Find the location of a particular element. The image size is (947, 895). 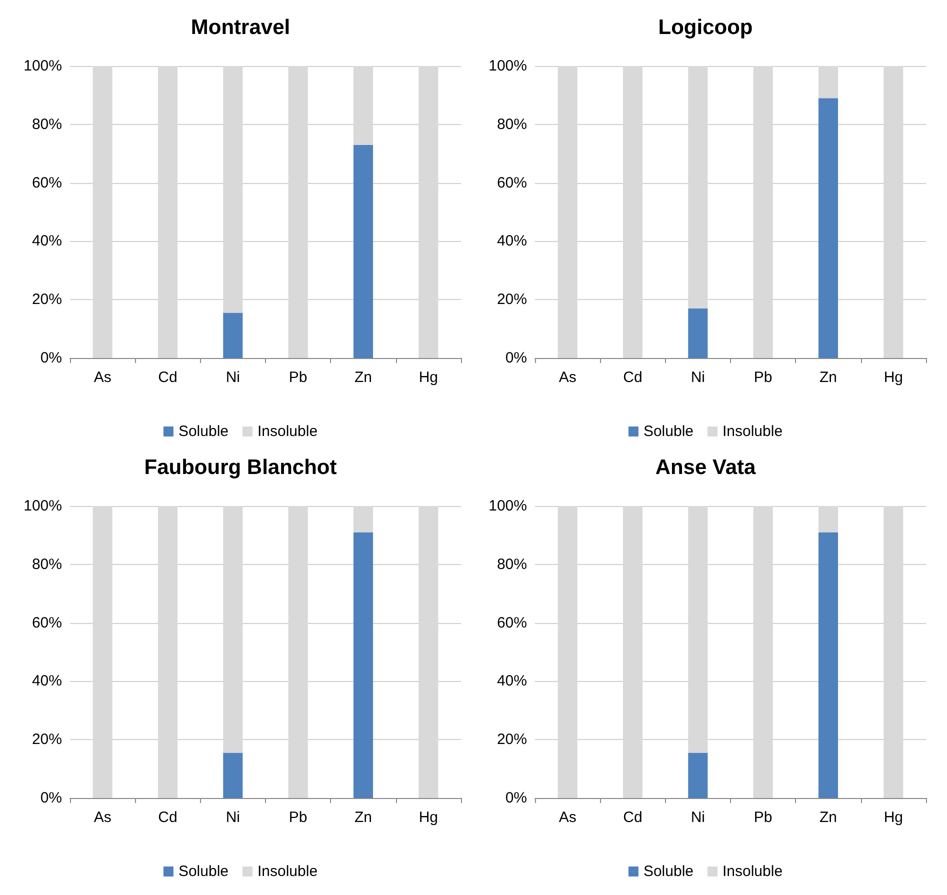

chart-title: Montravel is located at coordinates (240, 27).